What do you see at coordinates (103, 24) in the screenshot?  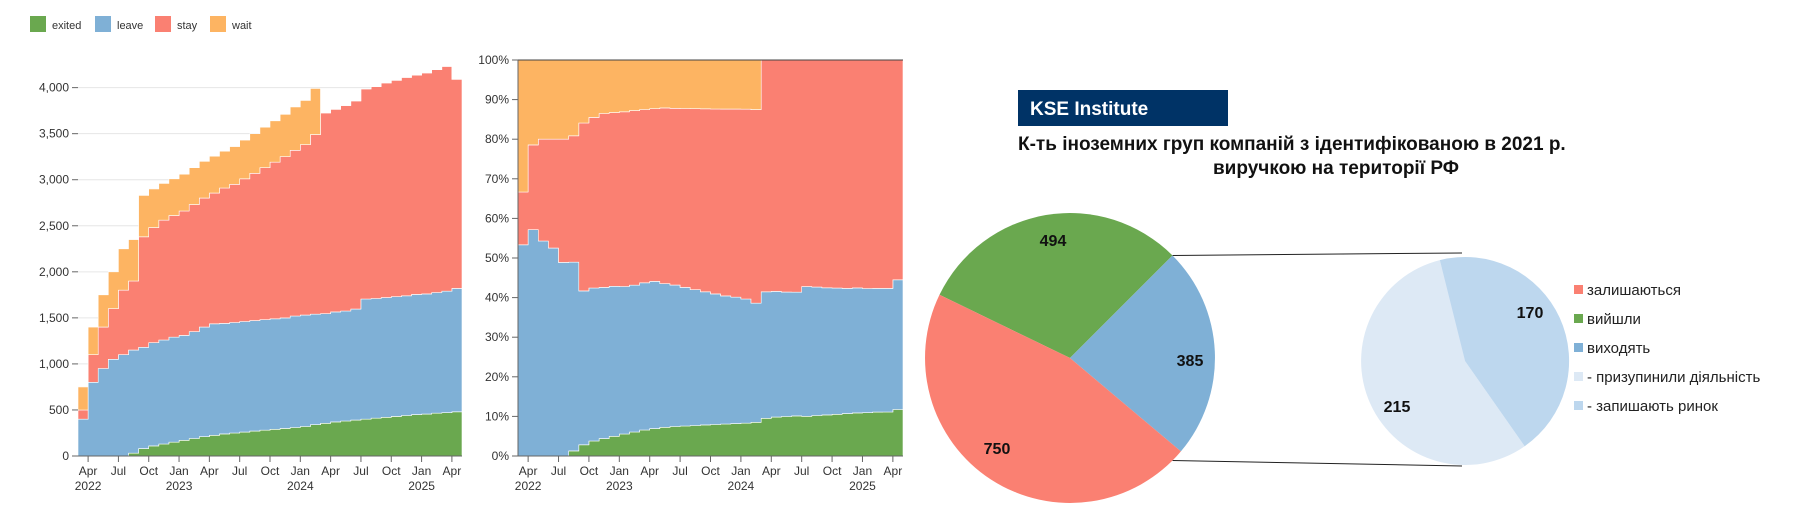 I see `legend-swatch-leave` at bounding box center [103, 24].